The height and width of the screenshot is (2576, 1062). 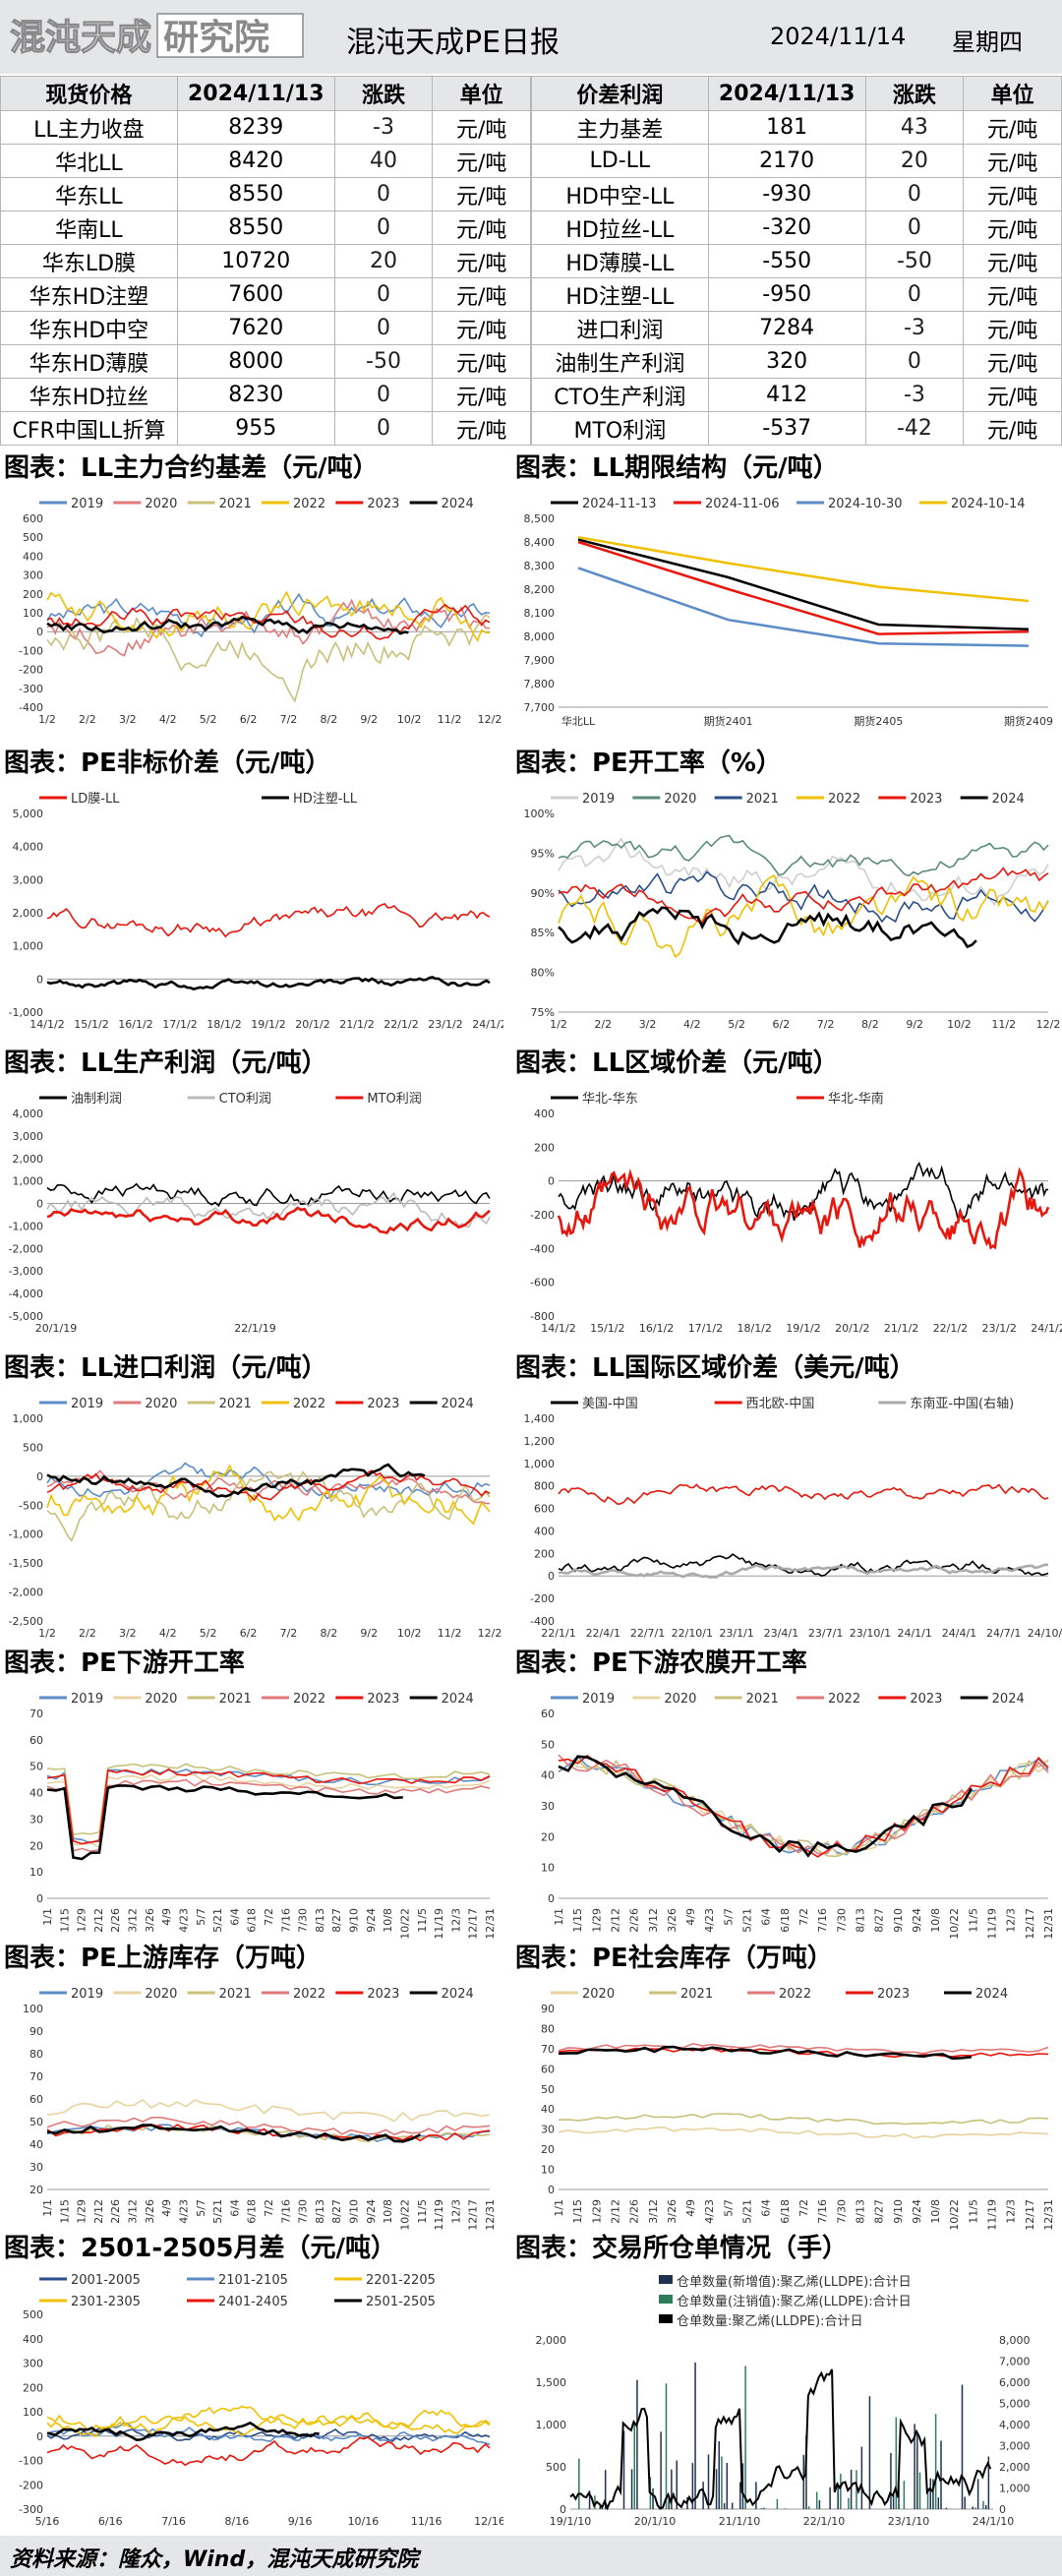 What do you see at coordinates (794, 2282) in the screenshot?
I see `legend-label: 仓单数量(新增值):聚乙烯(LLDPE):合计日` at bounding box center [794, 2282].